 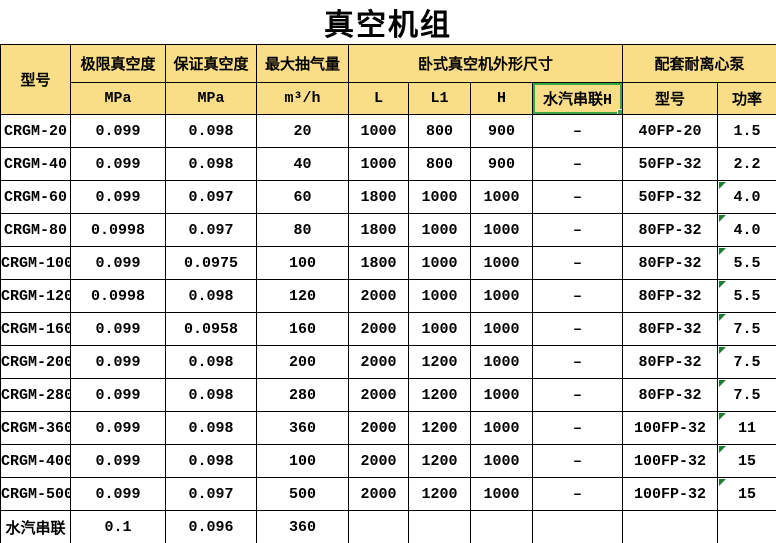 I want to click on cell-model: CRGM-100, so click(x=35, y=263).